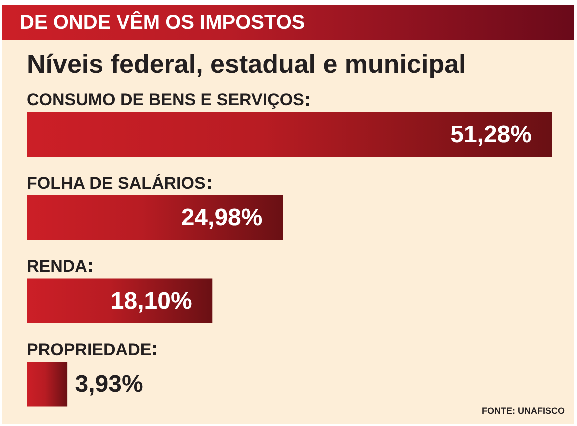 The image size is (577, 426). What do you see at coordinates (151, 301) in the screenshot?
I see `data-label: 18,10%` at bounding box center [151, 301].